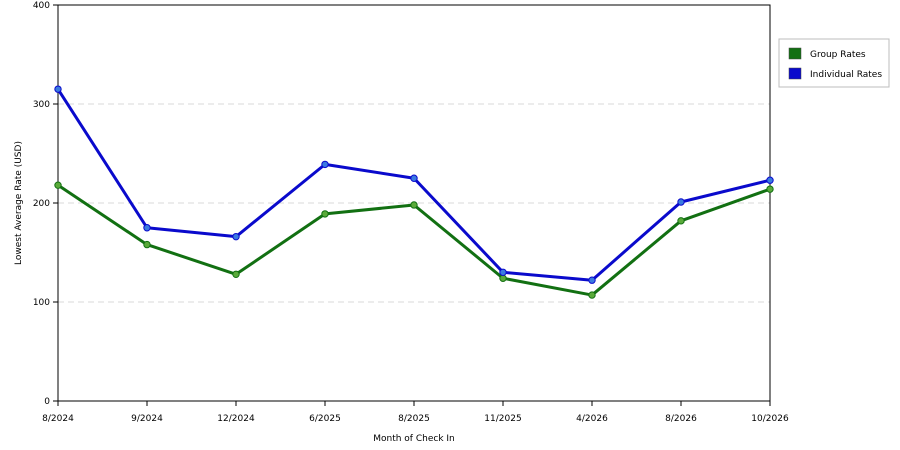 This screenshot has height=450, width=900. Describe the element at coordinates (846, 75) in the screenshot. I see `legend-label: Individual Rates` at that location.